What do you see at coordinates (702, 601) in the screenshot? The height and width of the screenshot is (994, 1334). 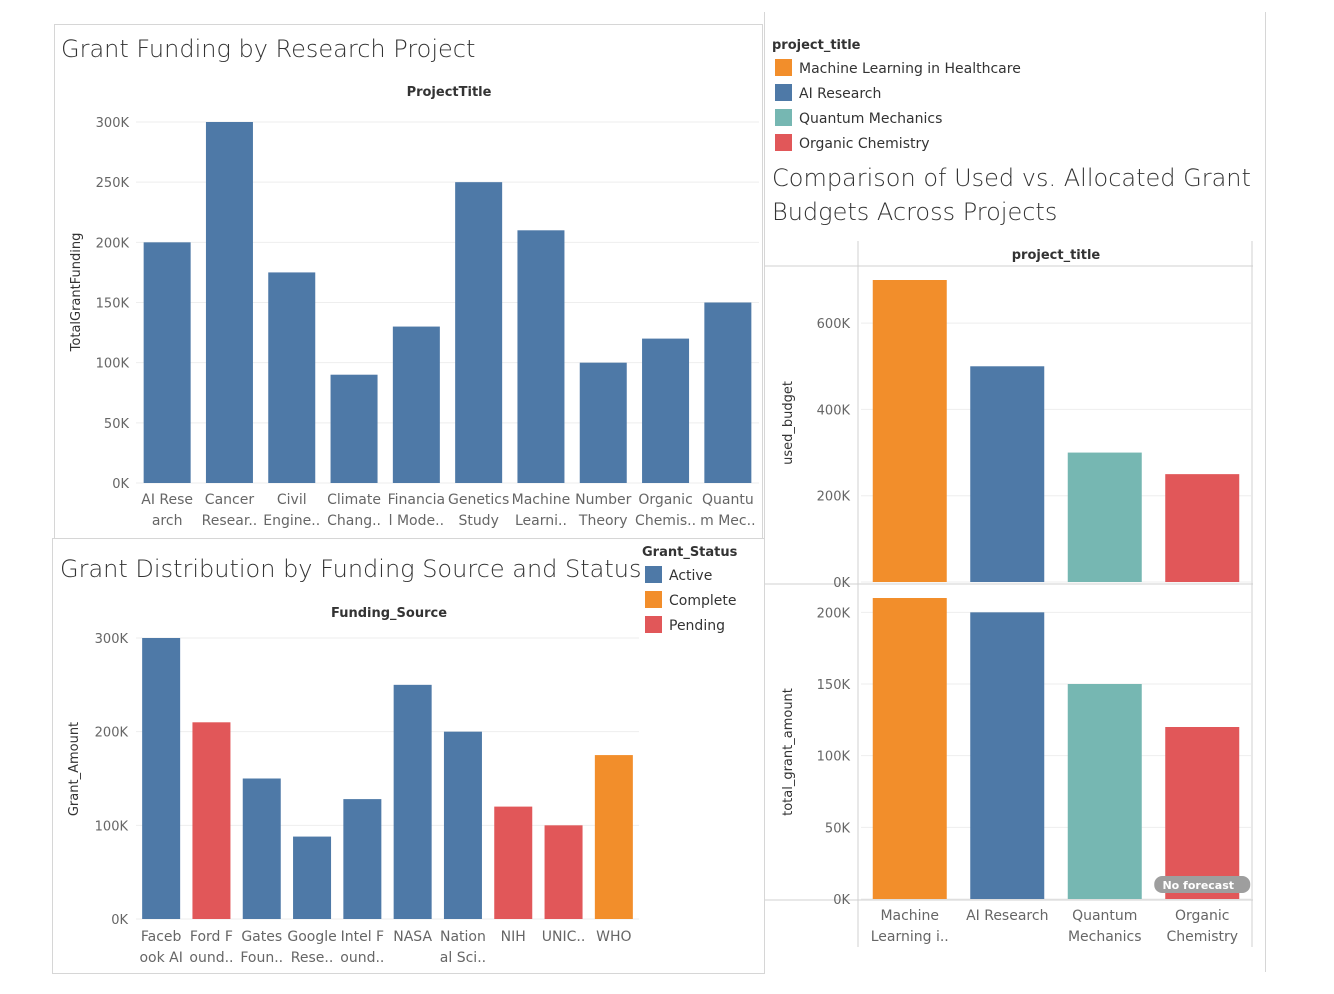 I see `legend-label: Complete` at bounding box center [702, 601].